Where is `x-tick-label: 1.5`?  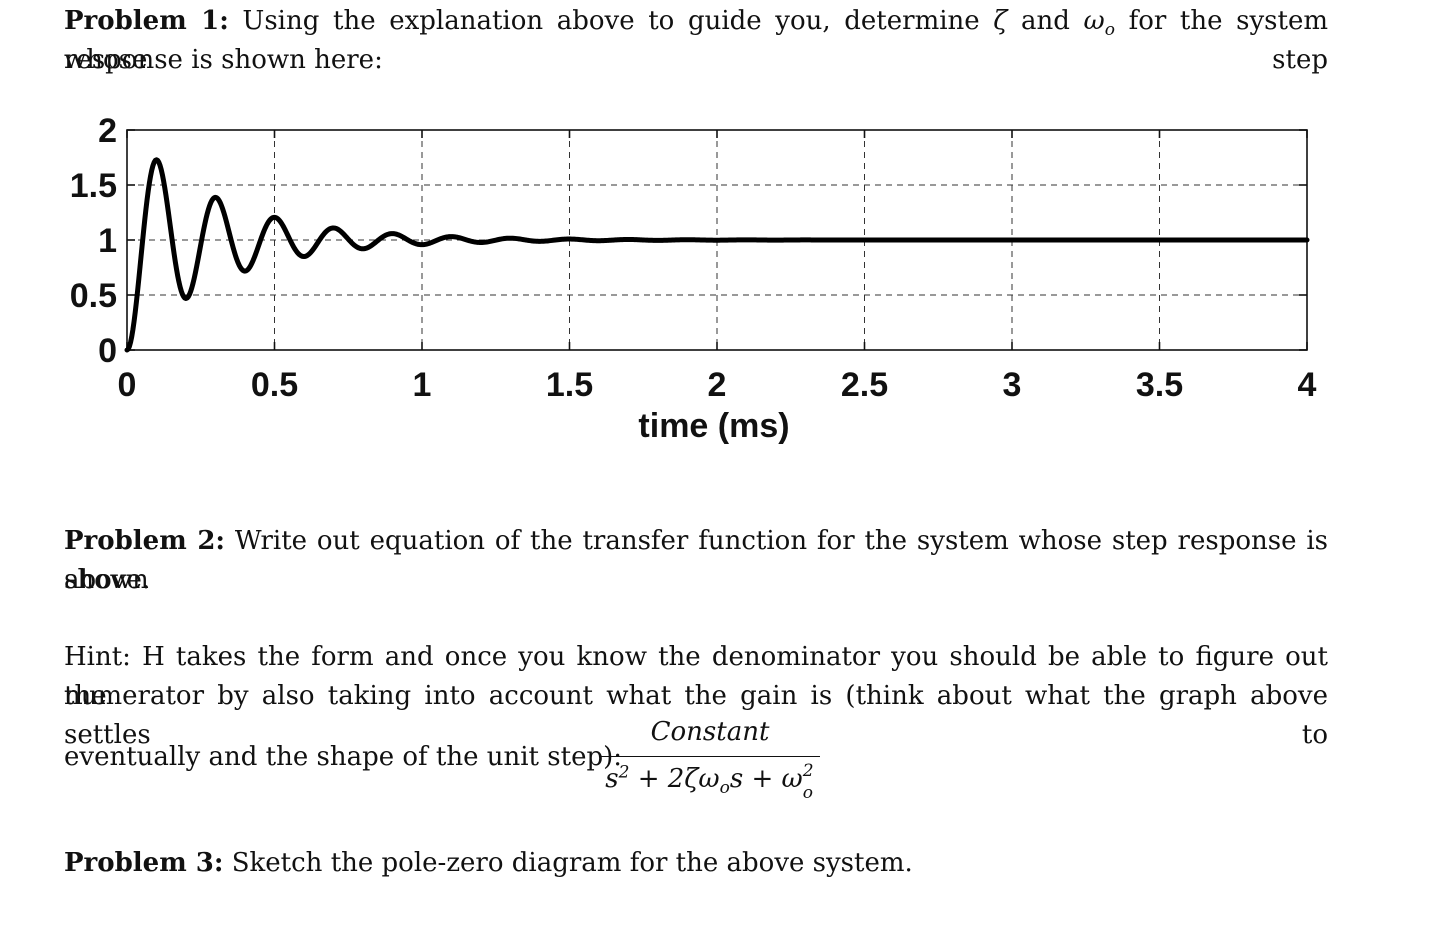 x-tick-label: 1.5 is located at coordinates (569, 385).